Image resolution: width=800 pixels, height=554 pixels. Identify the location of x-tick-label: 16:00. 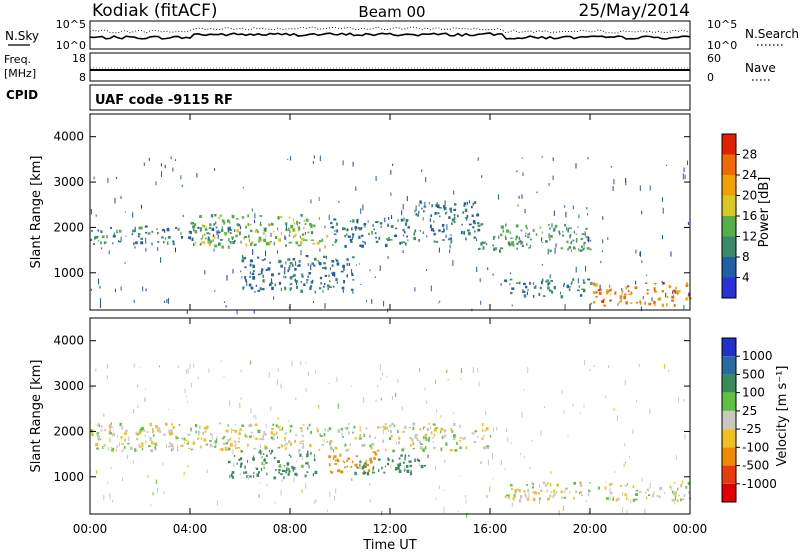
(490, 529).